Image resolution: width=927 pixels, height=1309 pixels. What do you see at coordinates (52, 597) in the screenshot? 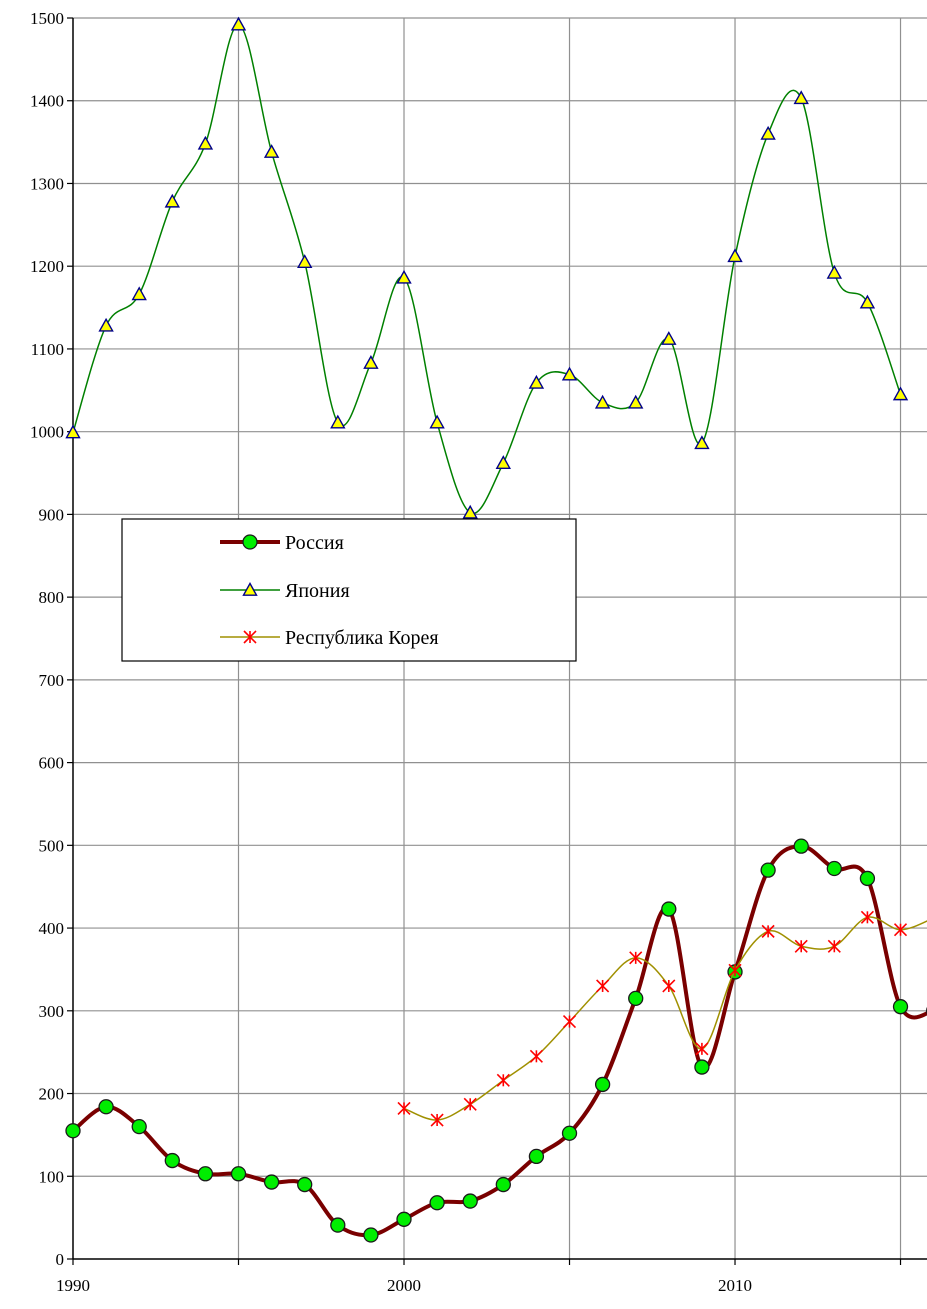
I see `y-tick-label: 800` at bounding box center [52, 597].